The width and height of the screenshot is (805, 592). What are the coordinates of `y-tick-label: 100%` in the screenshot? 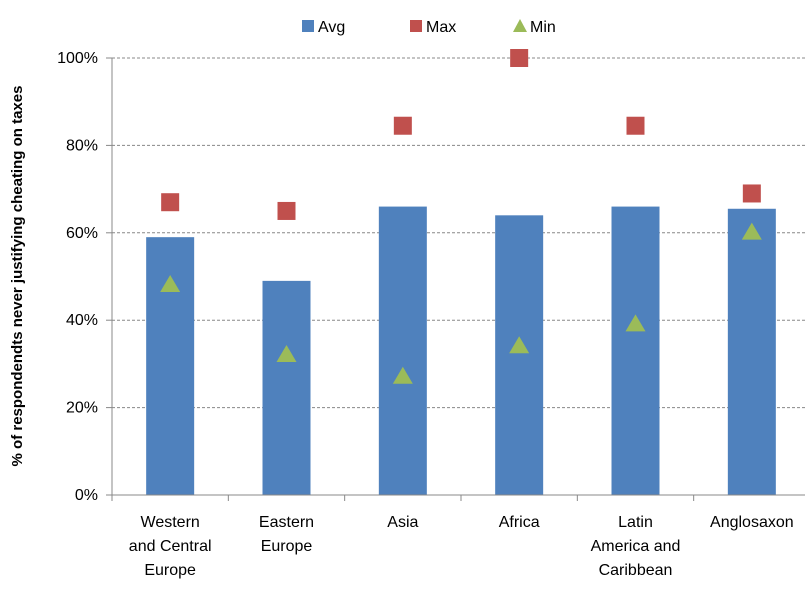 It's located at (77, 58).